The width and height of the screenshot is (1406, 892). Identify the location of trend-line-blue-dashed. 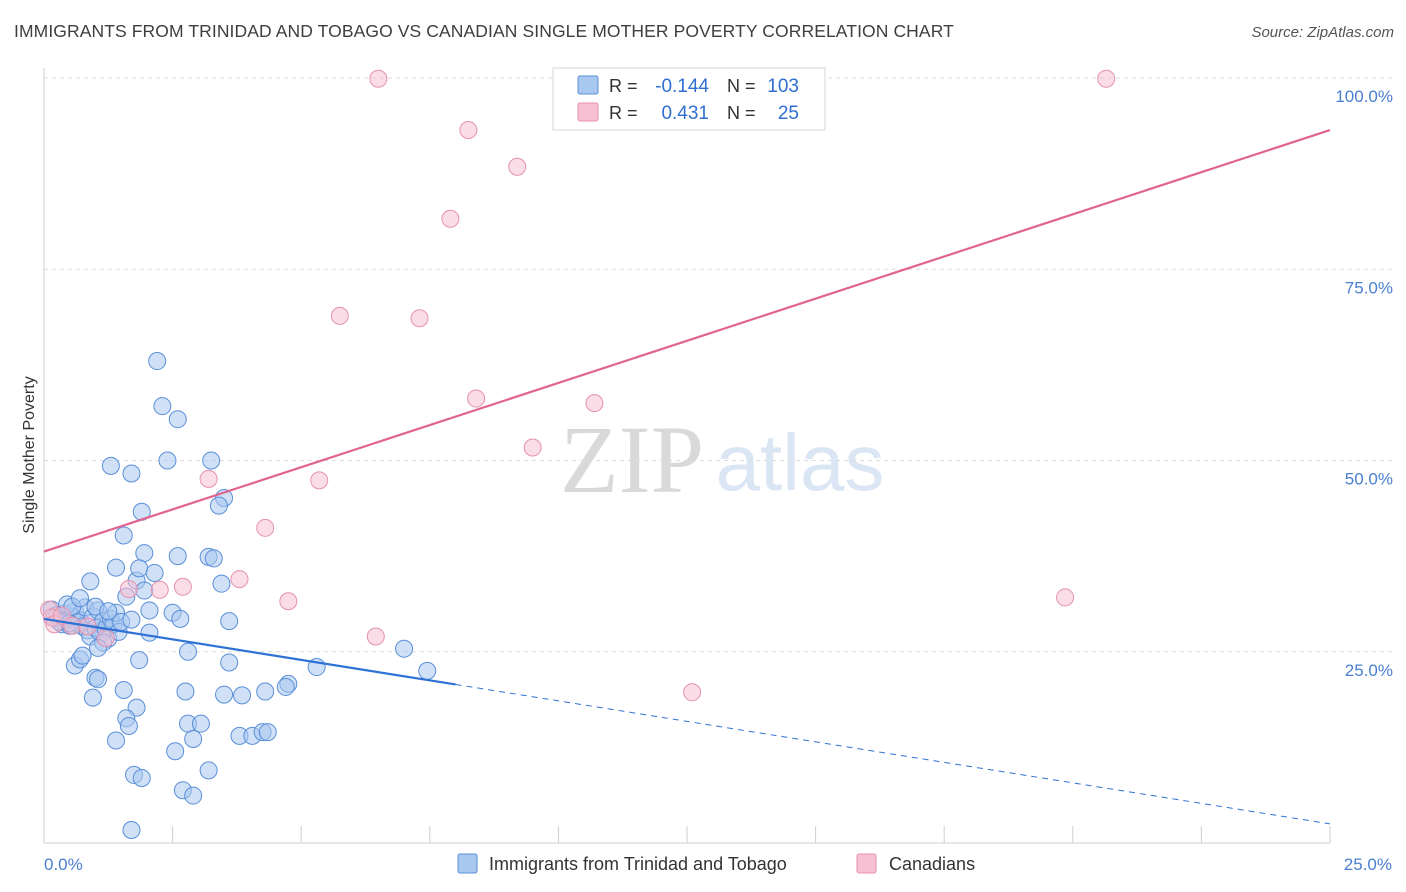
(893, 754).